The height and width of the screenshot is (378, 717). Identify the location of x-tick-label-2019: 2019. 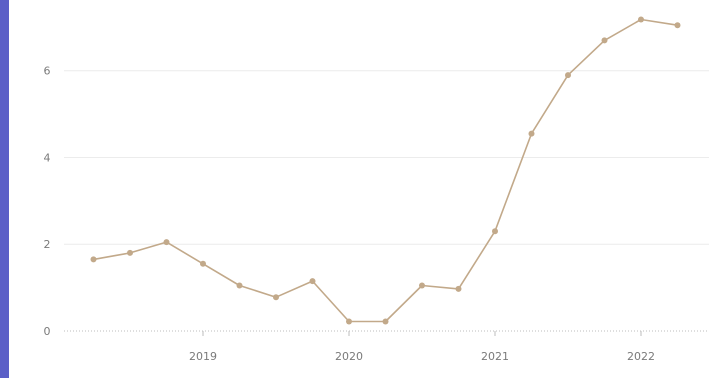
(203, 356).